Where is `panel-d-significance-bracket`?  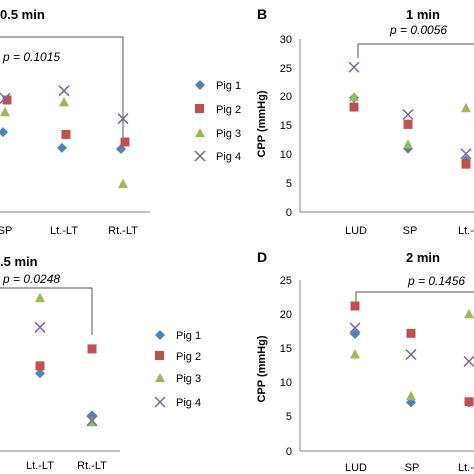
panel-d-significance-bracket is located at coordinates (414, 298).